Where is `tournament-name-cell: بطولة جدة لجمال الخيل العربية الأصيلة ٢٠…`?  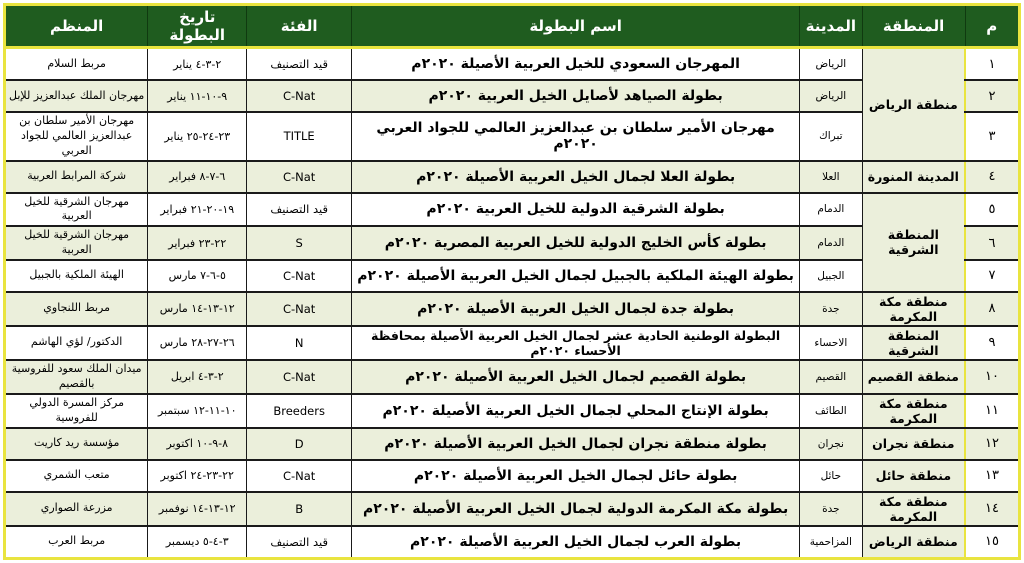
tournament-name-cell: بطولة جدة لجمال الخيل العربية الأصيلة ٢٠… is located at coordinates (576, 308).